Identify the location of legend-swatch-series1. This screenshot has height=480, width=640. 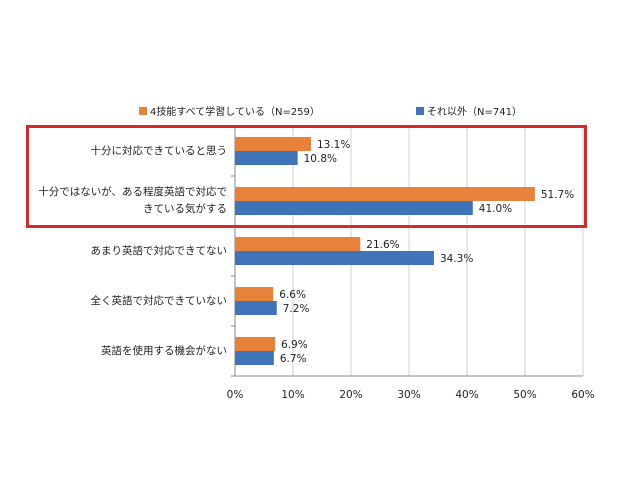
(143, 110).